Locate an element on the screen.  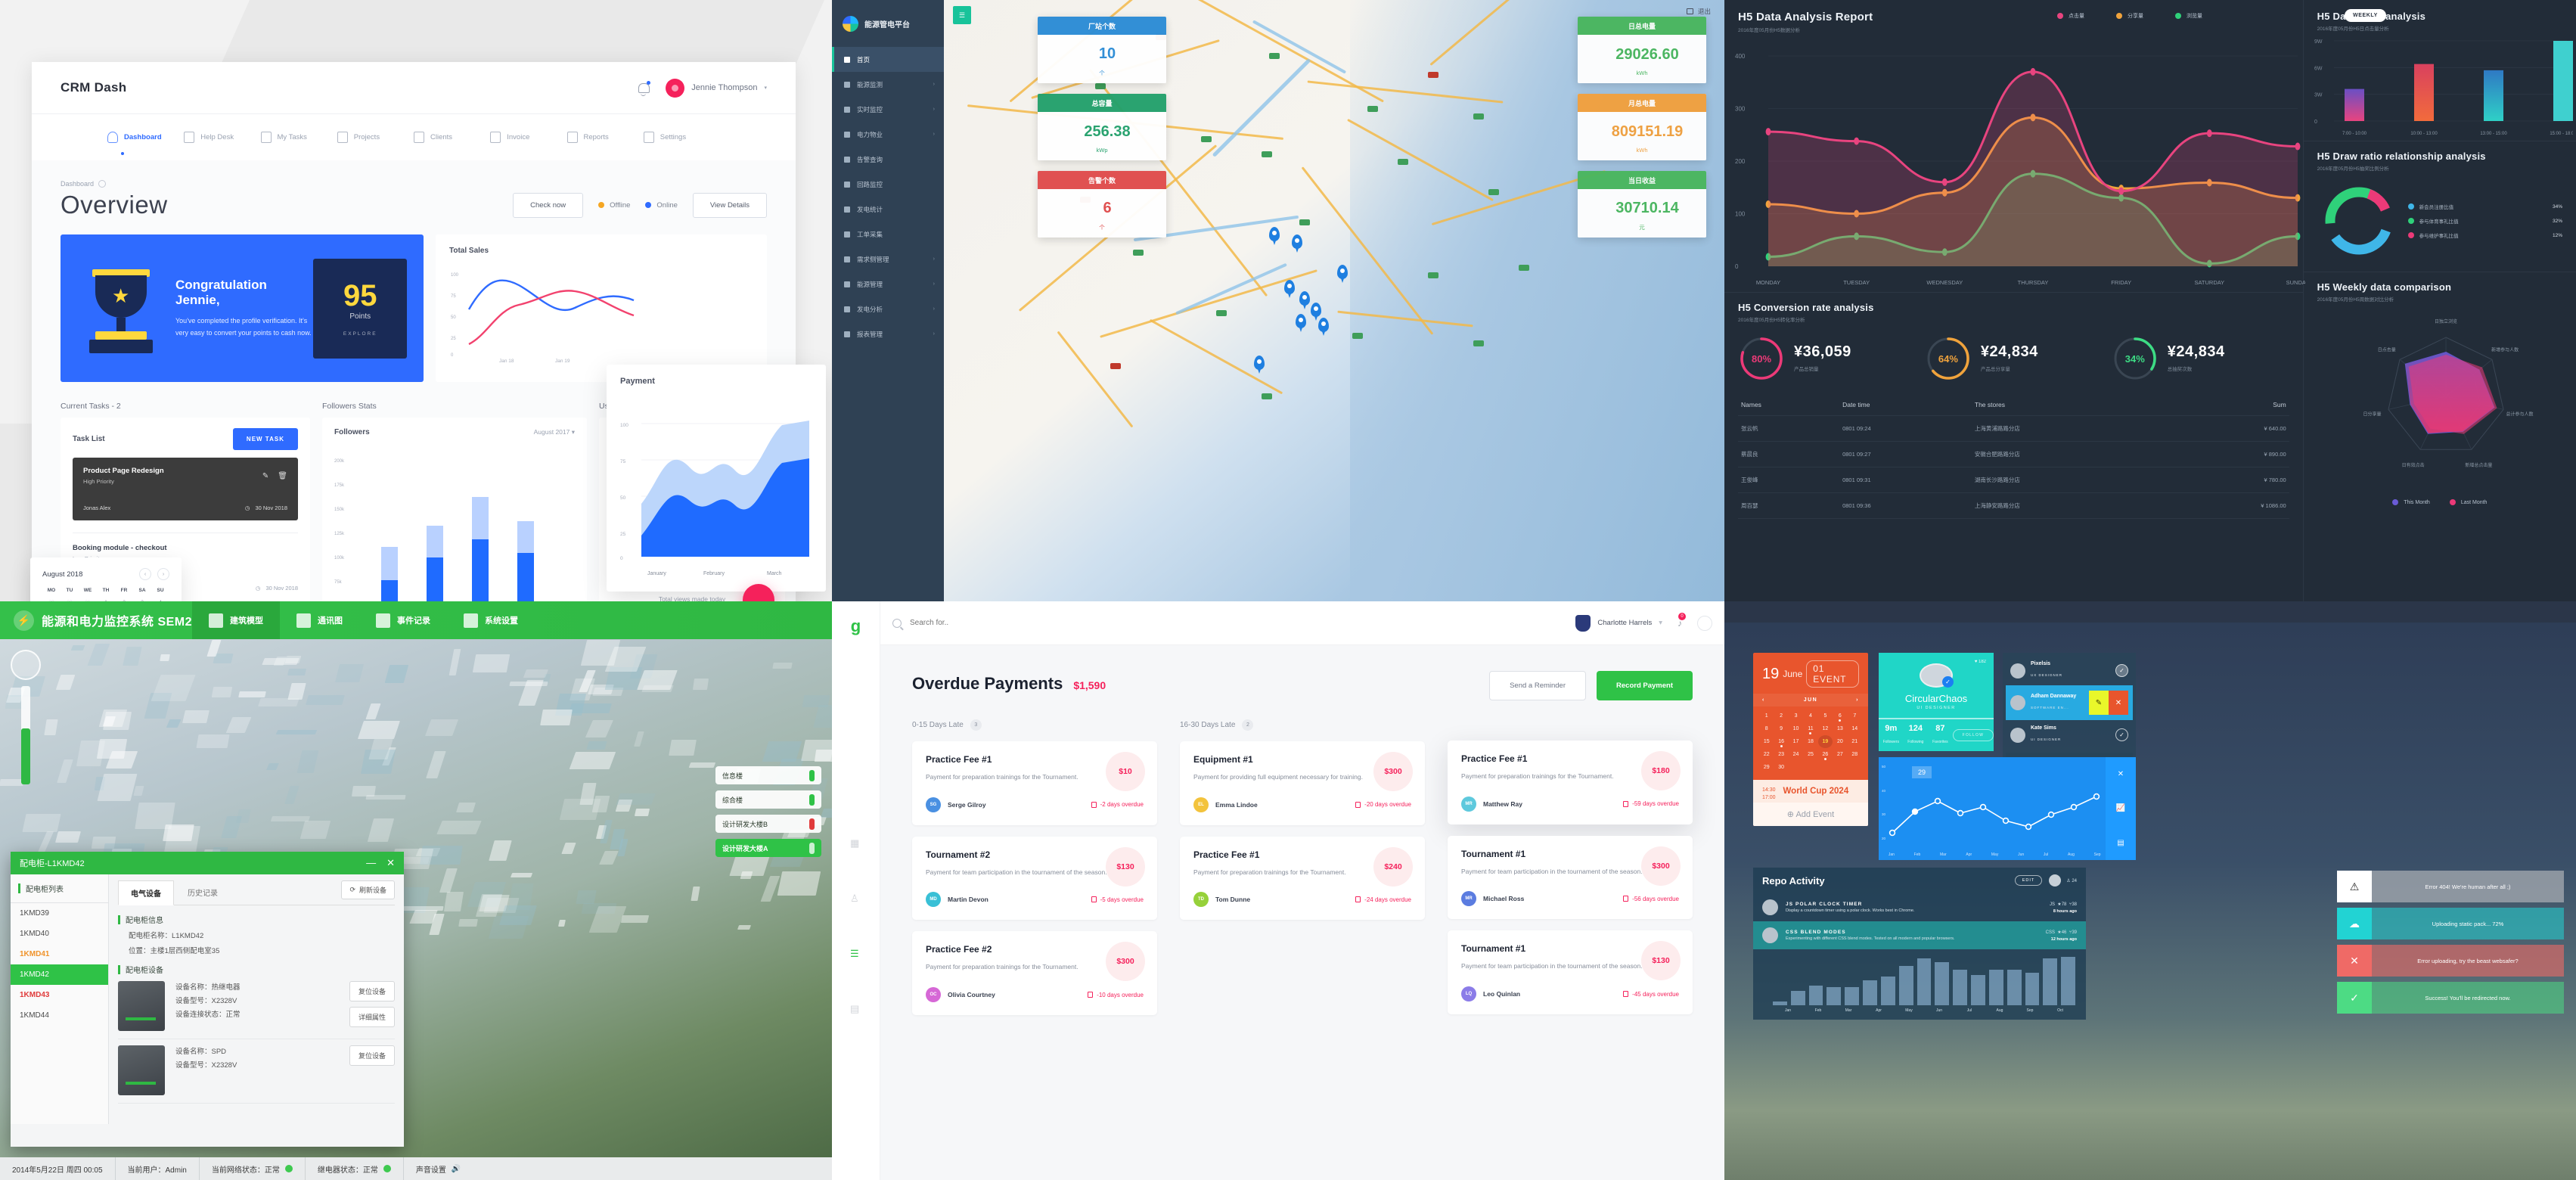
delete-icon: 🗑 is located at coordinates (282, 475).